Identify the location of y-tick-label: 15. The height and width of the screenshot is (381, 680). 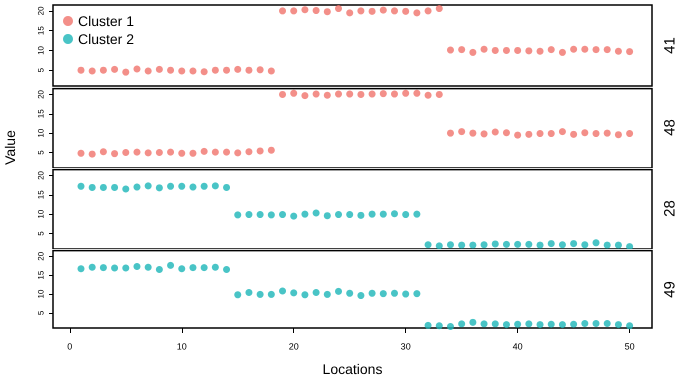
(41, 31).